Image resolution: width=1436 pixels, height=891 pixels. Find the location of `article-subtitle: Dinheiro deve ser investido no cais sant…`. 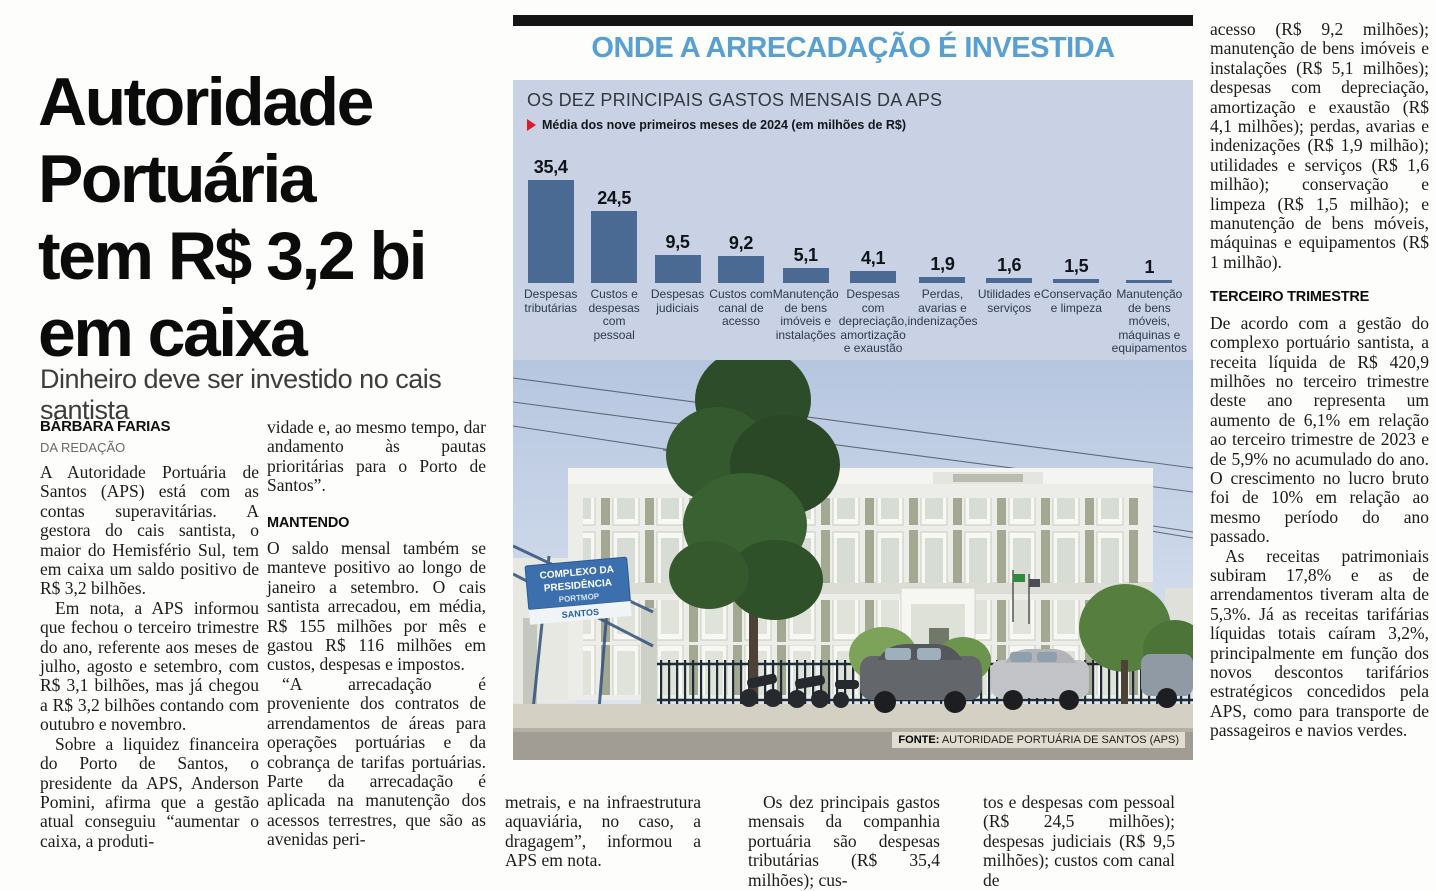

article-subtitle: Dinheiro deve ser investido no cais sant… is located at coordinates (241, 394).